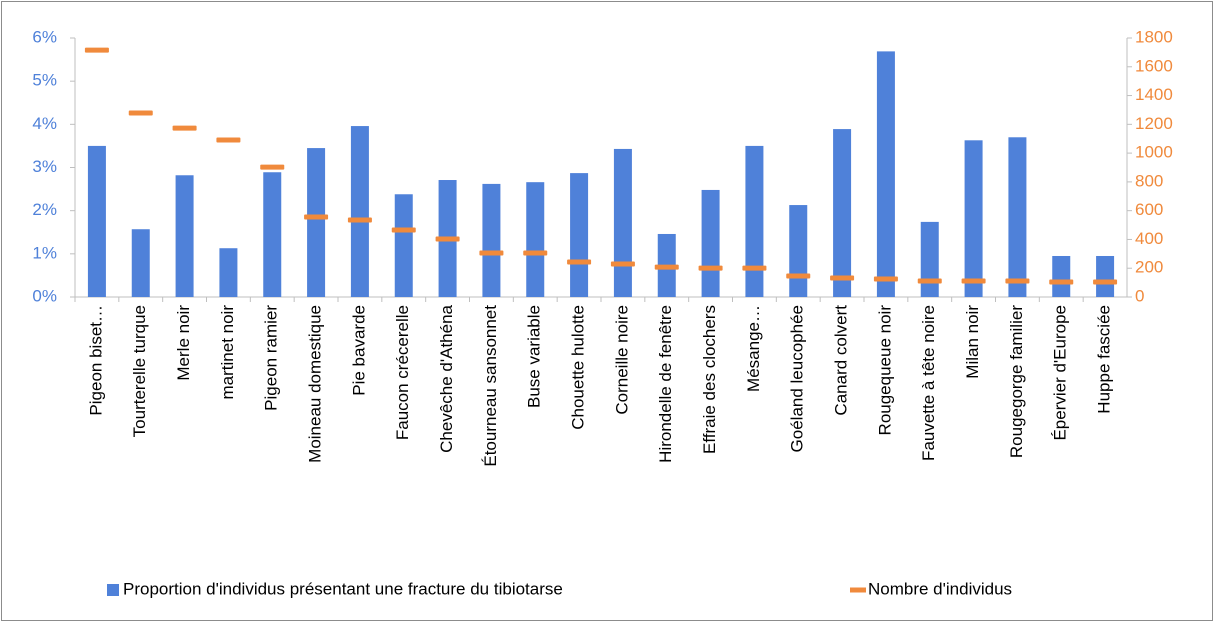  Describe the element at coordinates (446, 378) in the screenshot. I see `x-tick-label: Chevêche d'Athéna` at that location.